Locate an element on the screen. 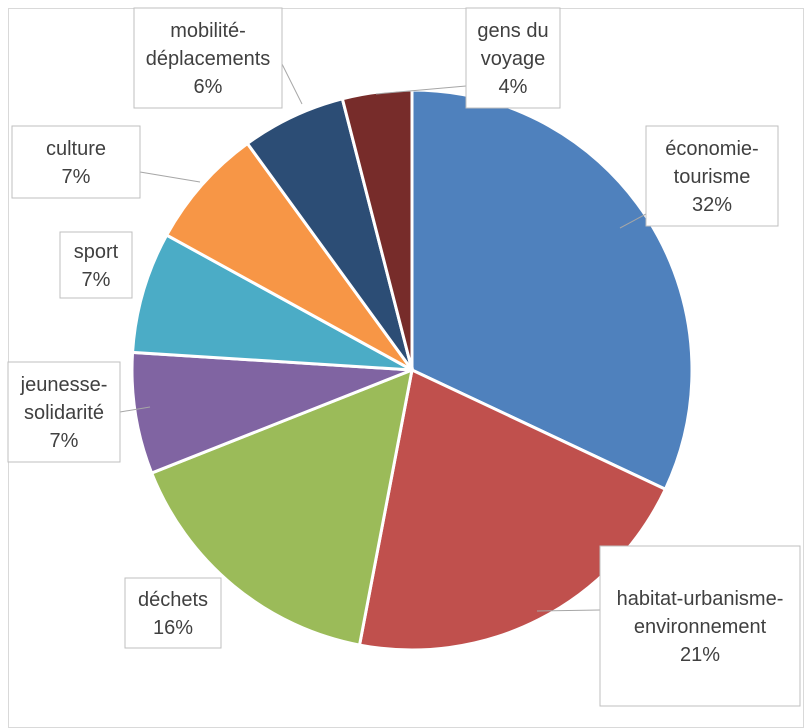 This screenshot has width=806, height=728. percent-label: 6% is located at coordinates (208, 87).